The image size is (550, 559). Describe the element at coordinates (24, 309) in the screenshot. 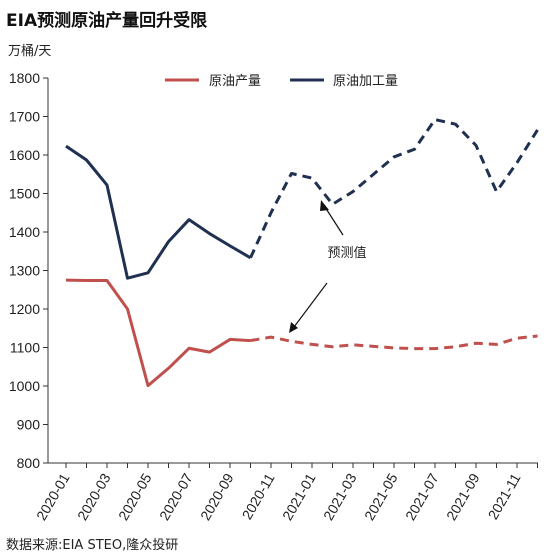

I see `y-tick-label: 1200` at that location.